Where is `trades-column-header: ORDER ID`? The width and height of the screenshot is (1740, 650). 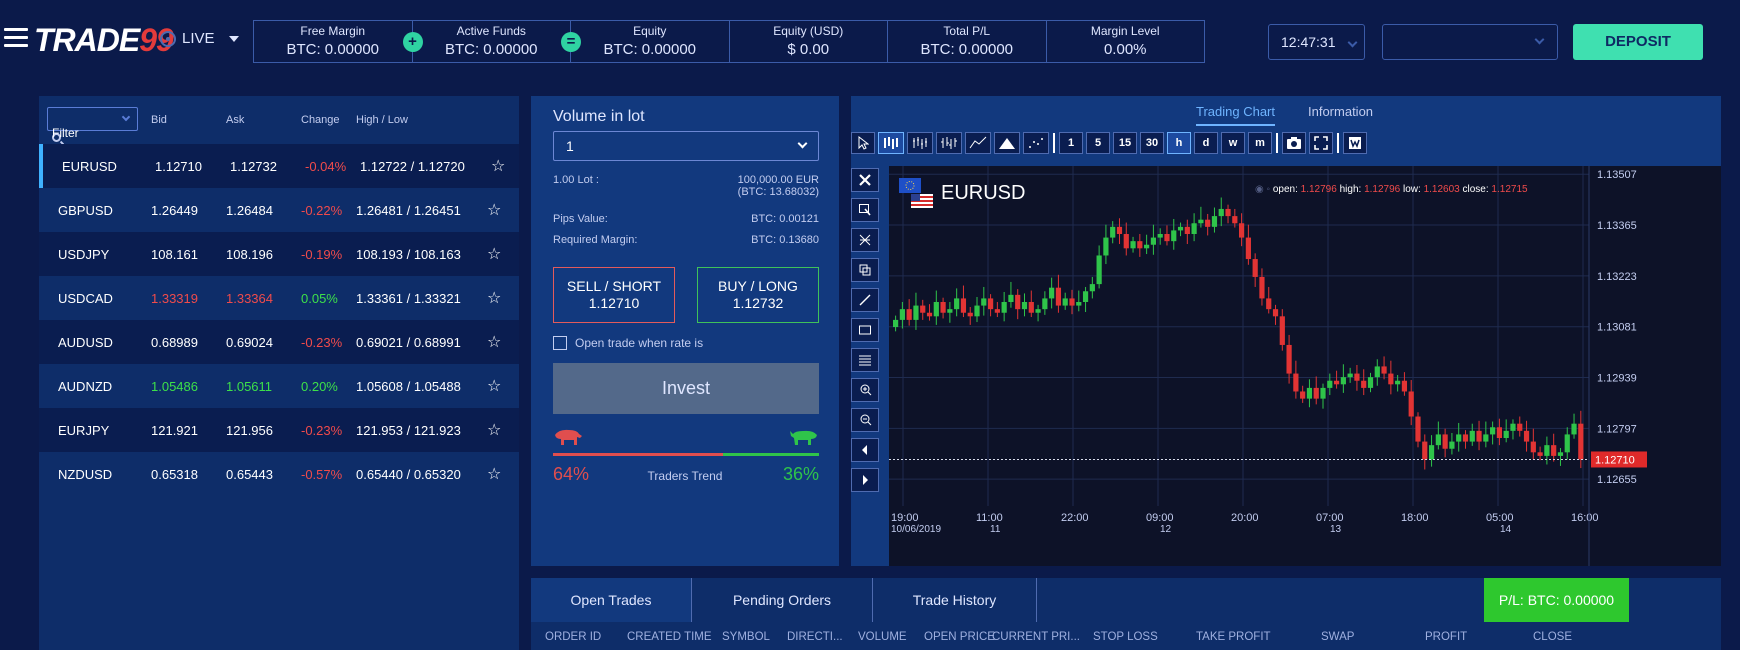 trades-column-header: ORDER ID is located at coordinates (573, 637).